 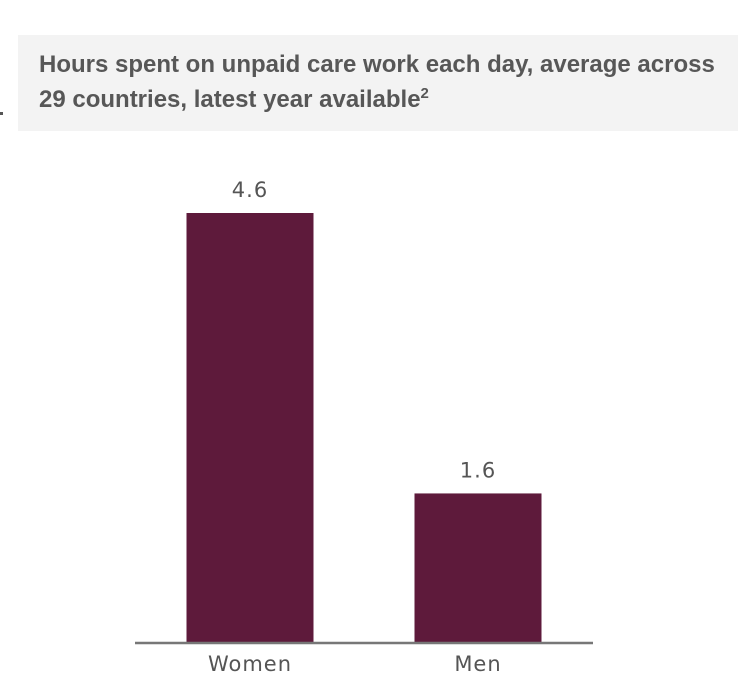 What do you see at coordinates (250, 190) in the screenshot?
I see `value-label: 4.6` at bounding box center [250, 190].